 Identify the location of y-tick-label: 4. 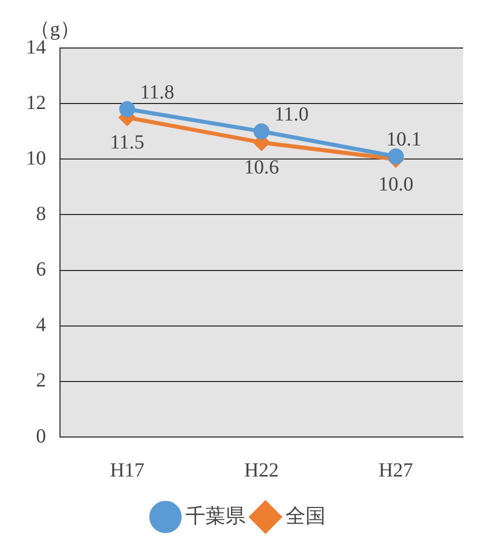
(41, 325).